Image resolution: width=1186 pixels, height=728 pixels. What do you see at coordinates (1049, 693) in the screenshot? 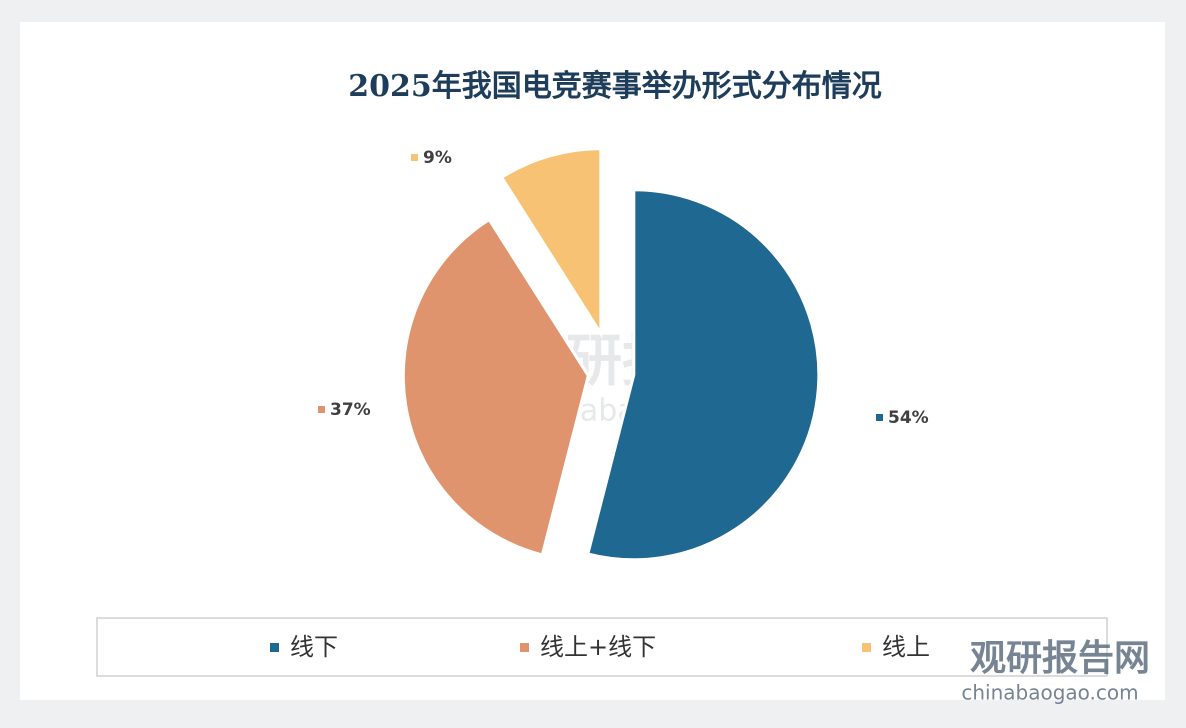
I see `watermark: chinabaogao.com` at bounding box center [1049, 693].